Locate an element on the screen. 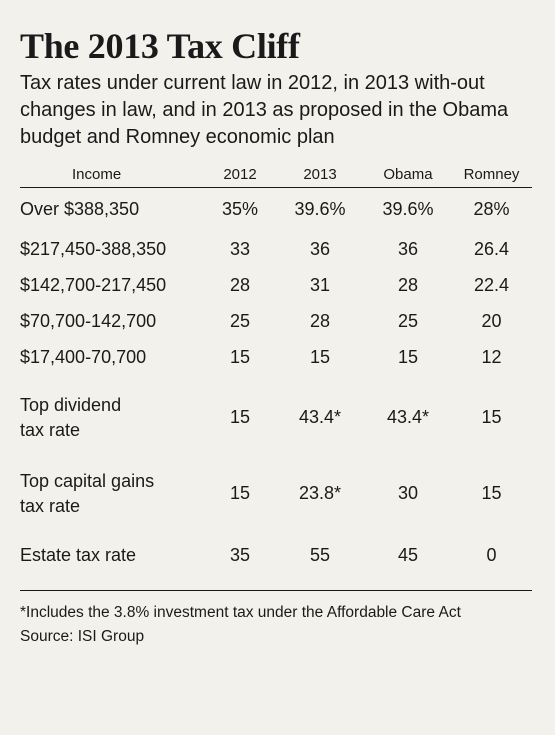  cell-2013: 31 is located at coordinates (320, 285).